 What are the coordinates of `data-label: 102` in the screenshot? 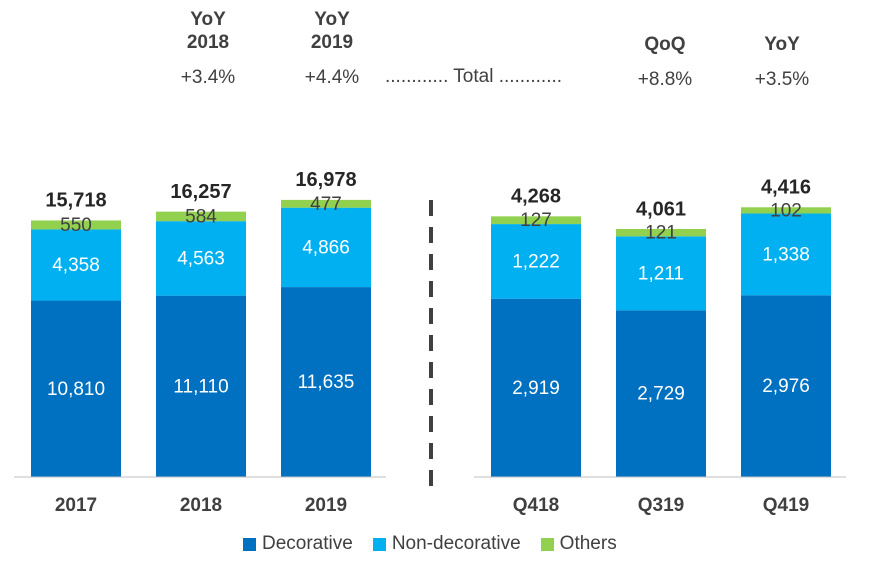 It's located at (786, 210).